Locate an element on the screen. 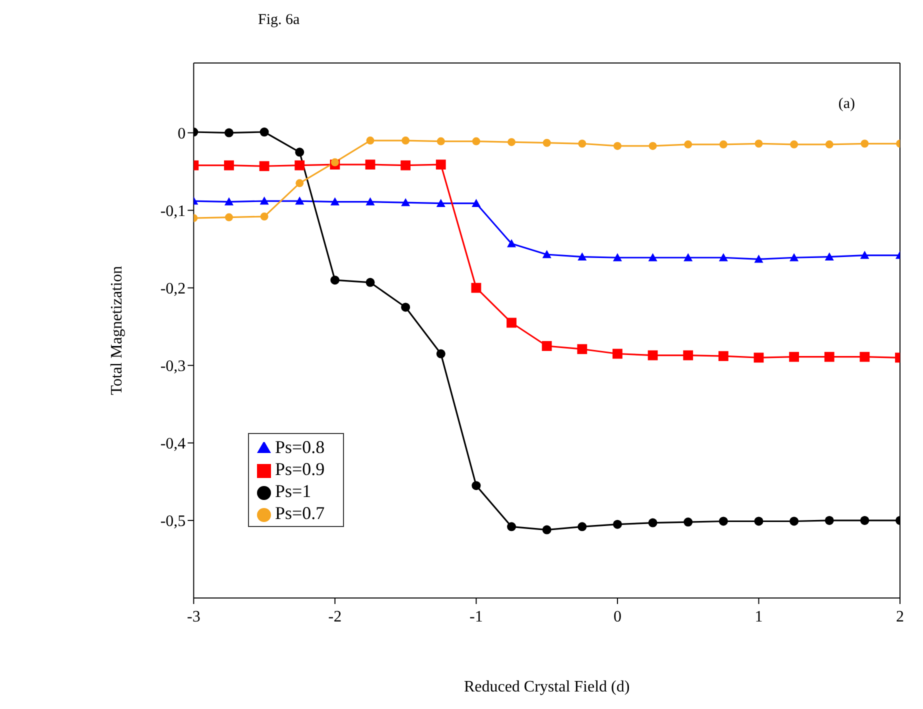 The width and height of the screenshot is (923, 709). y-tick-label: -0,5 is located at coordinates (173, 521).